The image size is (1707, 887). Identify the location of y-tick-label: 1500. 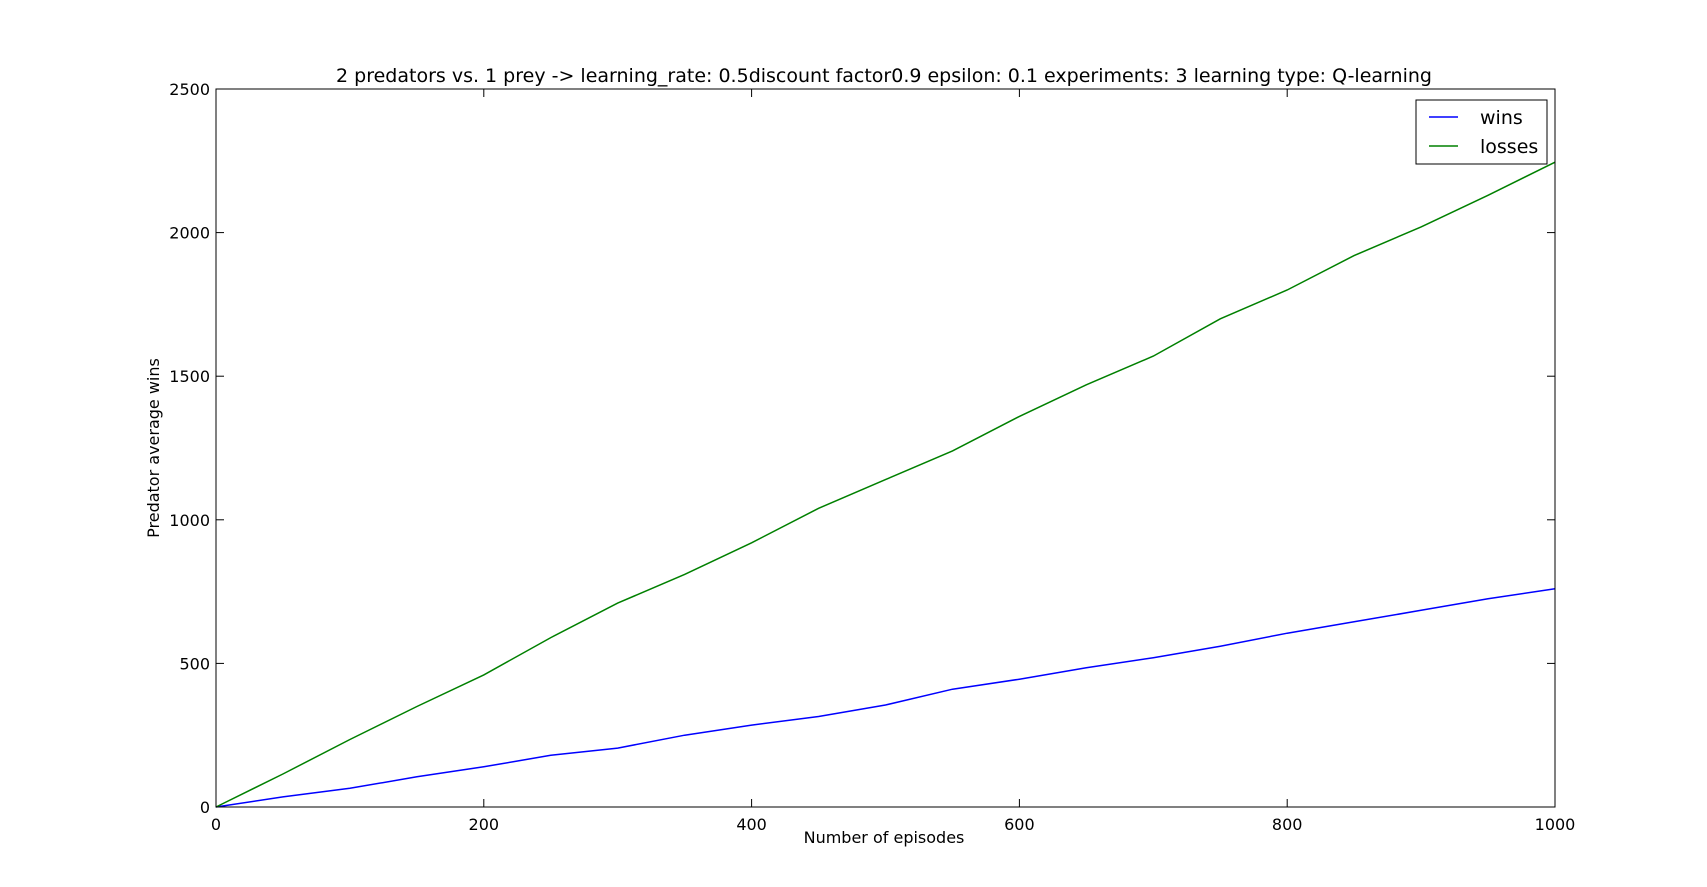
(189, 376).